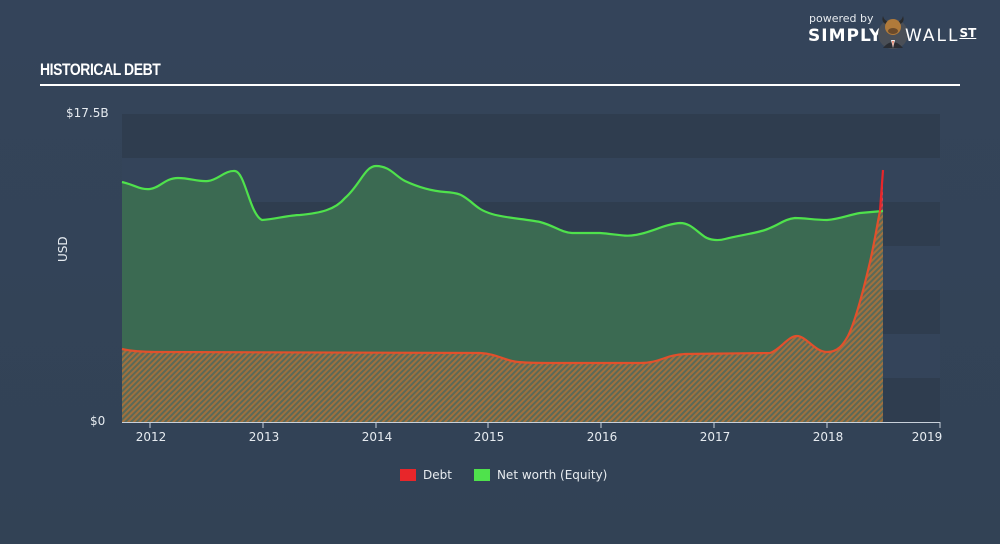 Image resolution: width=1000 pixels, height=544 pixels. What do you see at coordinates (489, 437) in the screenshot?
I see `x-tick-2015: 2015` at bounding box center [489, 437].